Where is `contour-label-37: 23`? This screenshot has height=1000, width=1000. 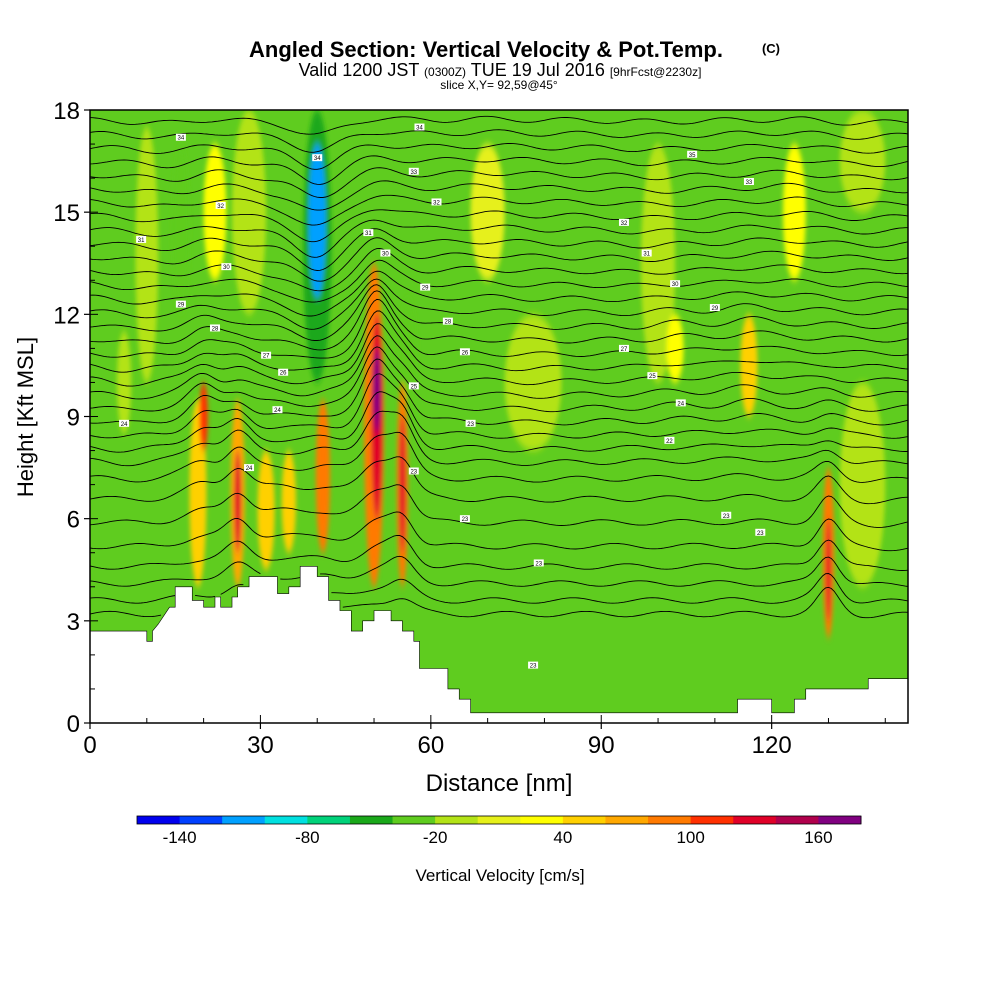 contour-label-37: 23 is located at coordinates (533, 667).